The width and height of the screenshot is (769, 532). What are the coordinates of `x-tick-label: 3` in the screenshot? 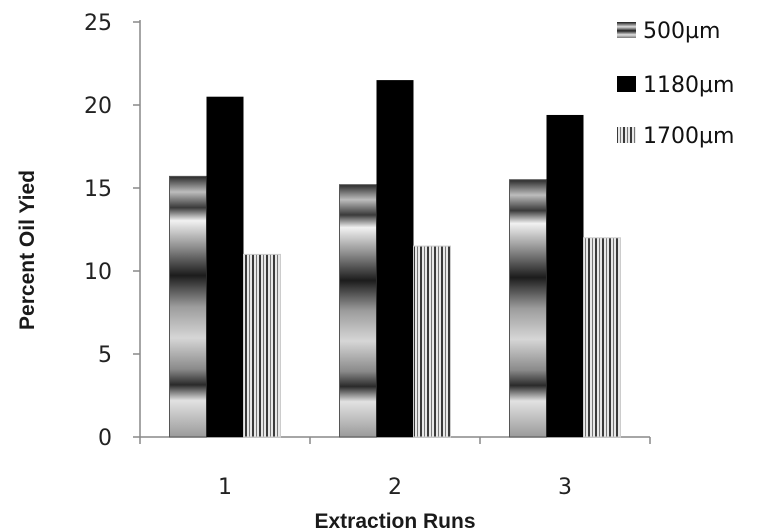 It's located at (565, 487).